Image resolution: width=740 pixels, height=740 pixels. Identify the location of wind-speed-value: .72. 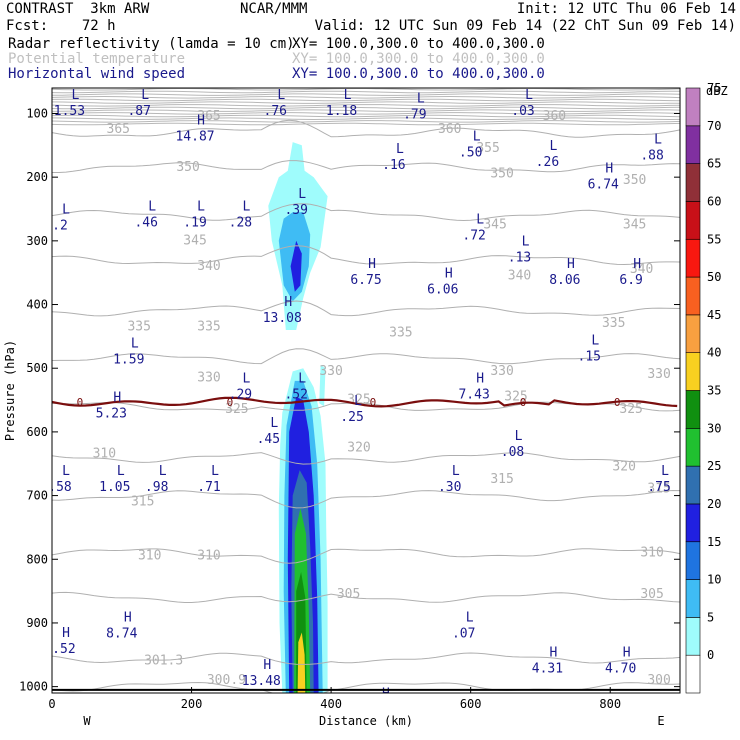
(473, 235).